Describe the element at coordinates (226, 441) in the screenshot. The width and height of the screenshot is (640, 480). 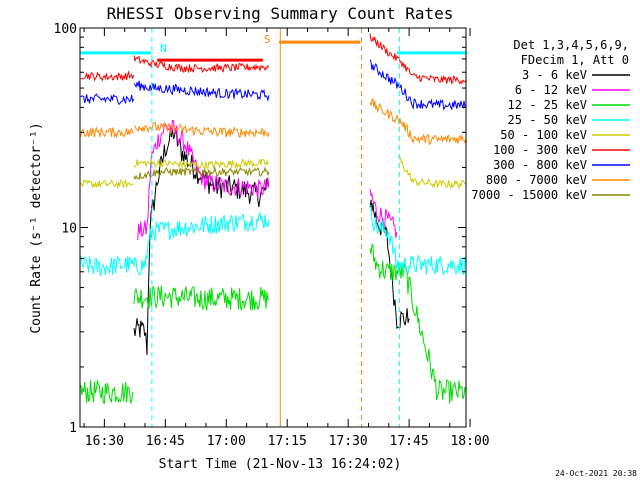
I see `x-tick-label: 17:00` at that location.